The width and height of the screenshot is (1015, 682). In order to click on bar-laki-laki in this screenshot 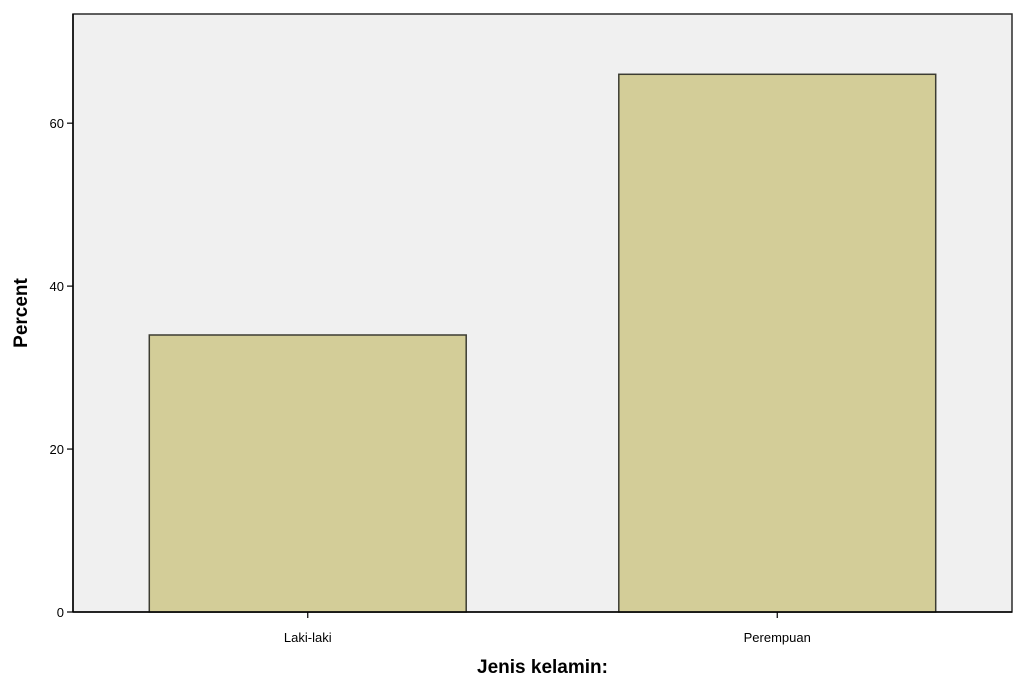, I will do `click(307, 473)`.